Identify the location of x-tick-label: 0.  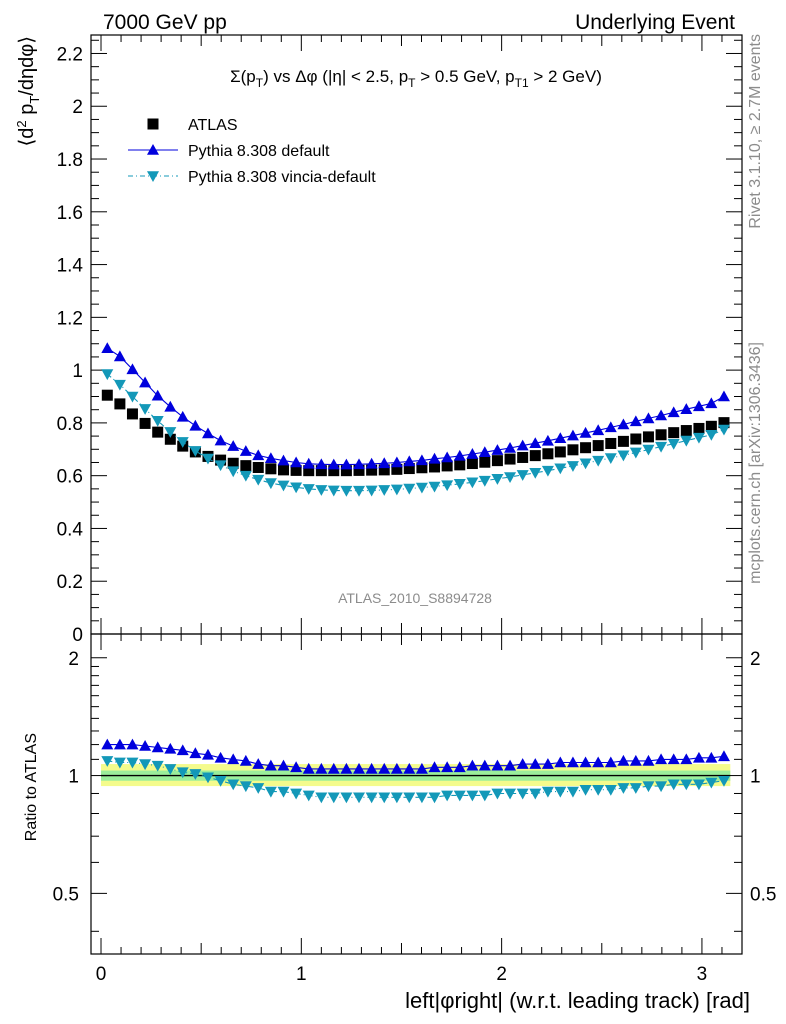
(101, 974).